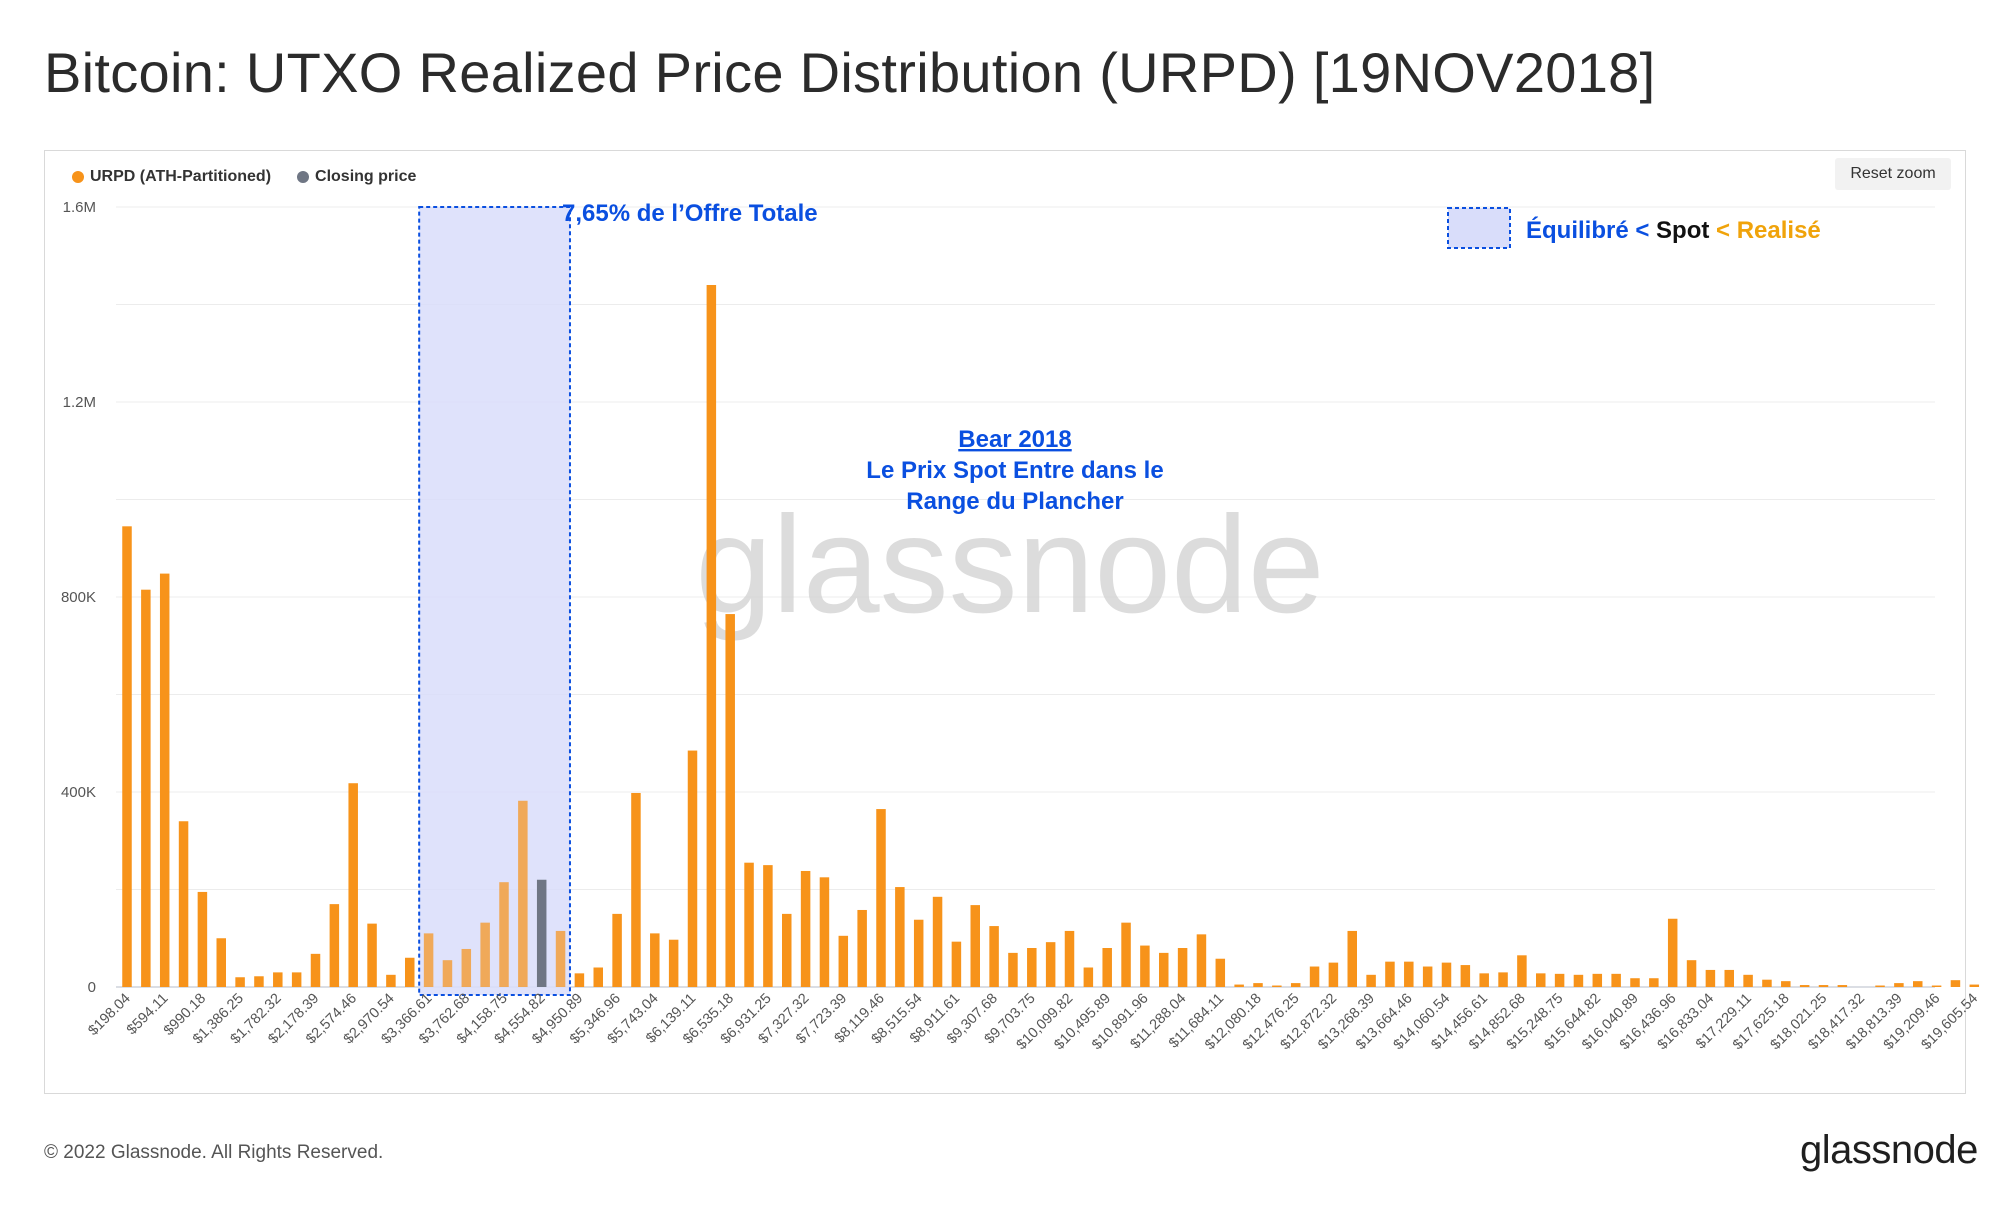 This screenshot has width=2000, height=1208. Describe the element at coordinates (79, 207) in the screenshot. I see `y-tick-label: 1.6M` at that location.